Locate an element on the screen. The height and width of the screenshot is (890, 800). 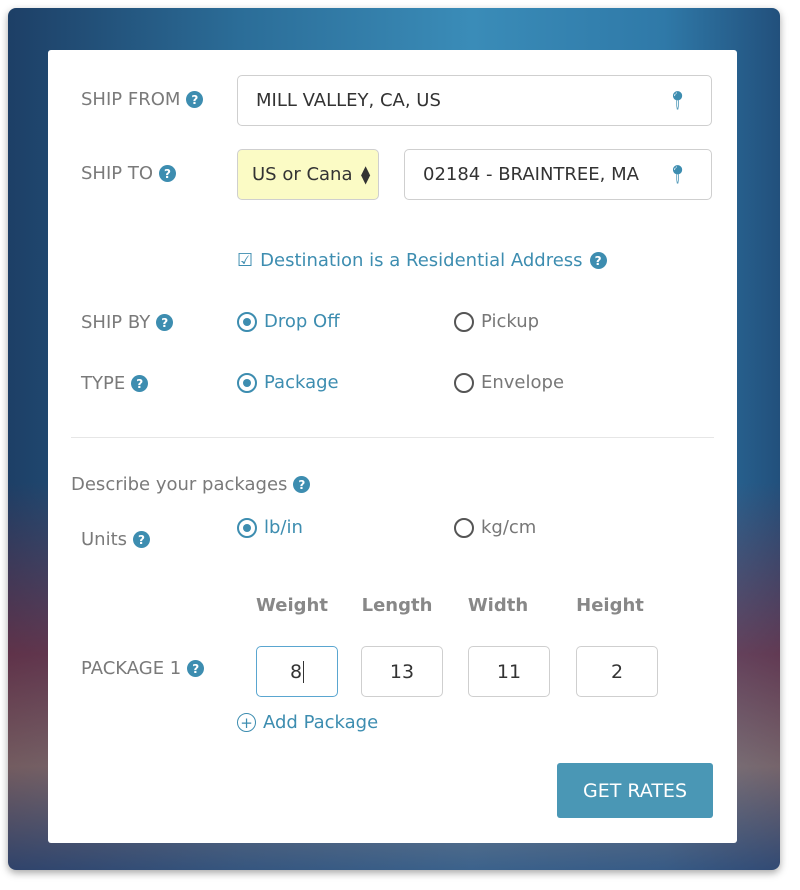
describe-packages-heading: Describe your packages? is located at coordinates (191, 484).